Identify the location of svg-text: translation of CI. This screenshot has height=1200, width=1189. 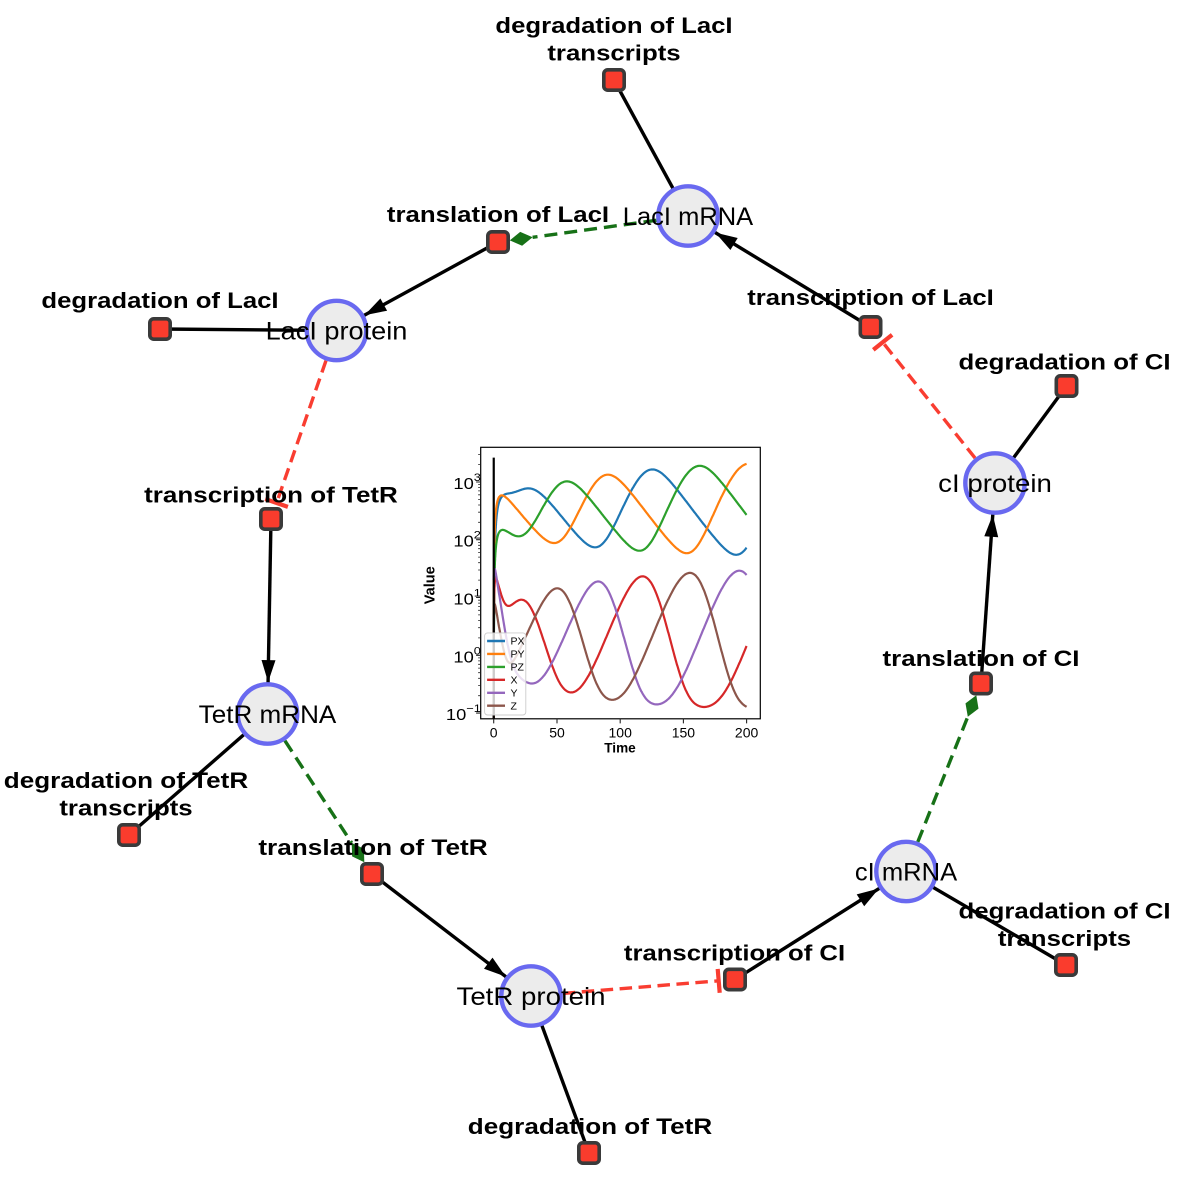
(981, 658).